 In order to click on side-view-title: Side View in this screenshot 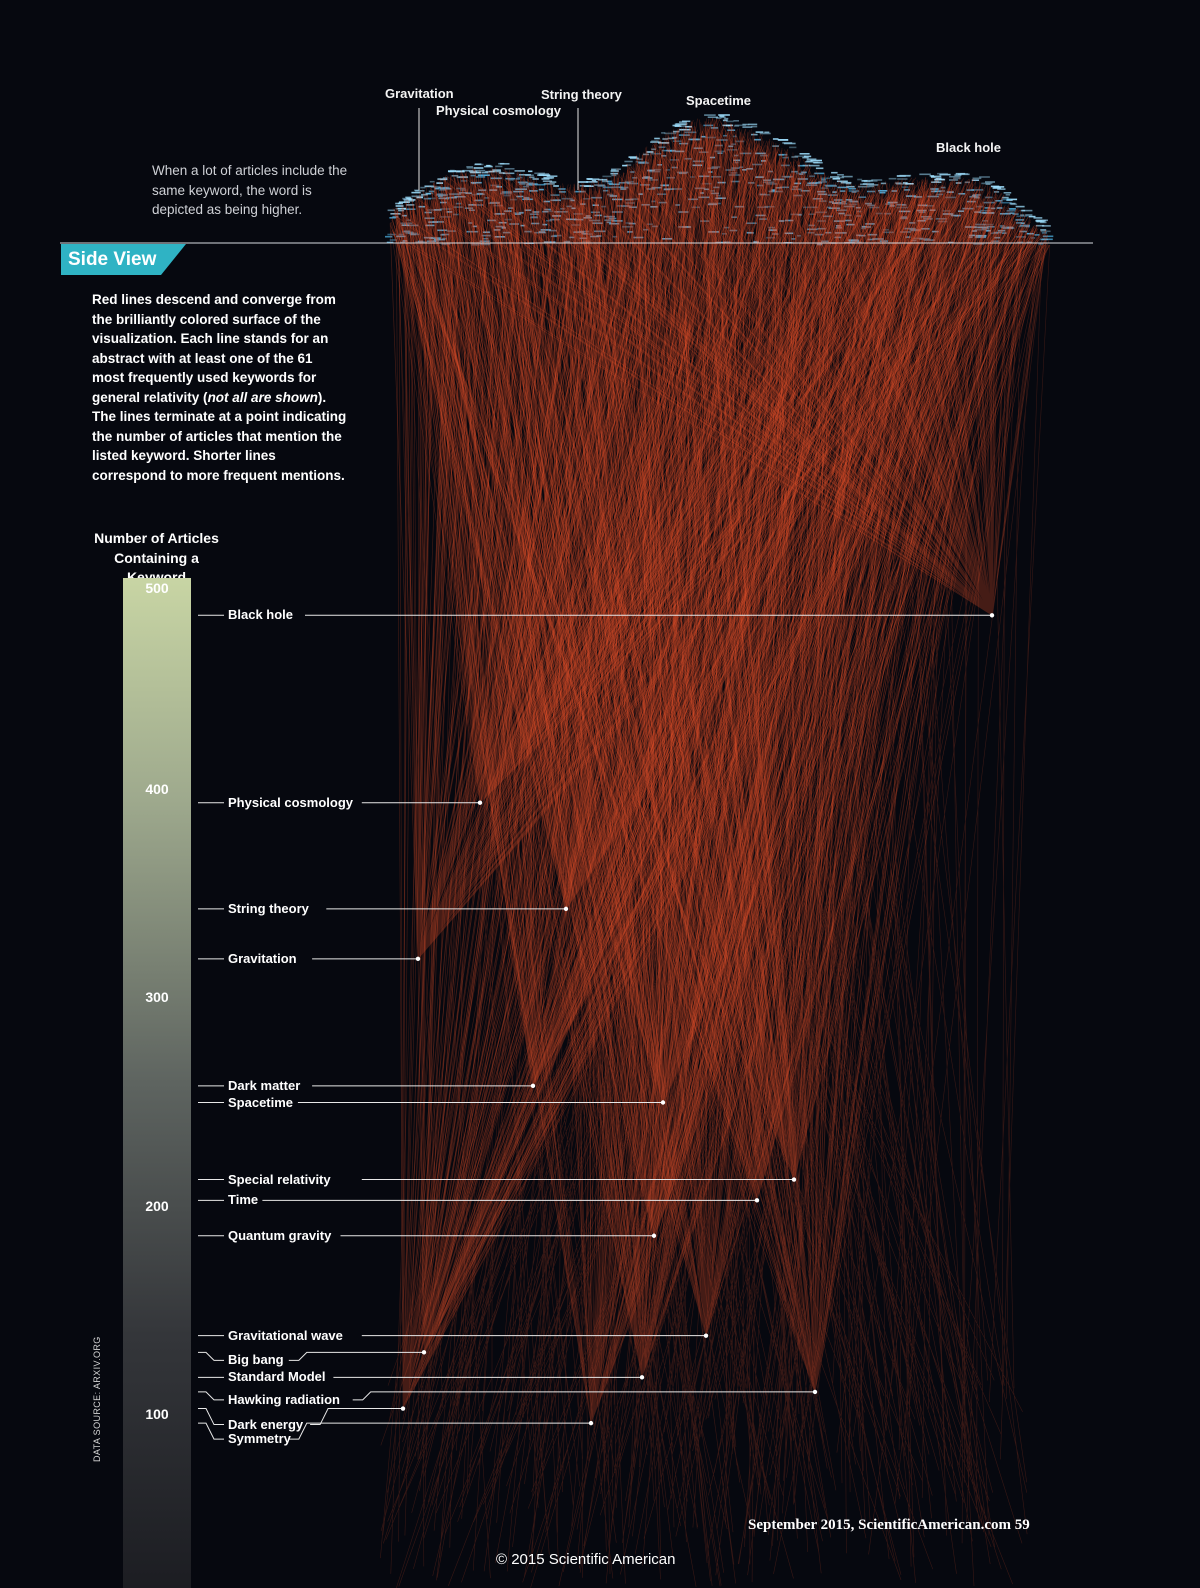, I will do `click(112, 259)`.